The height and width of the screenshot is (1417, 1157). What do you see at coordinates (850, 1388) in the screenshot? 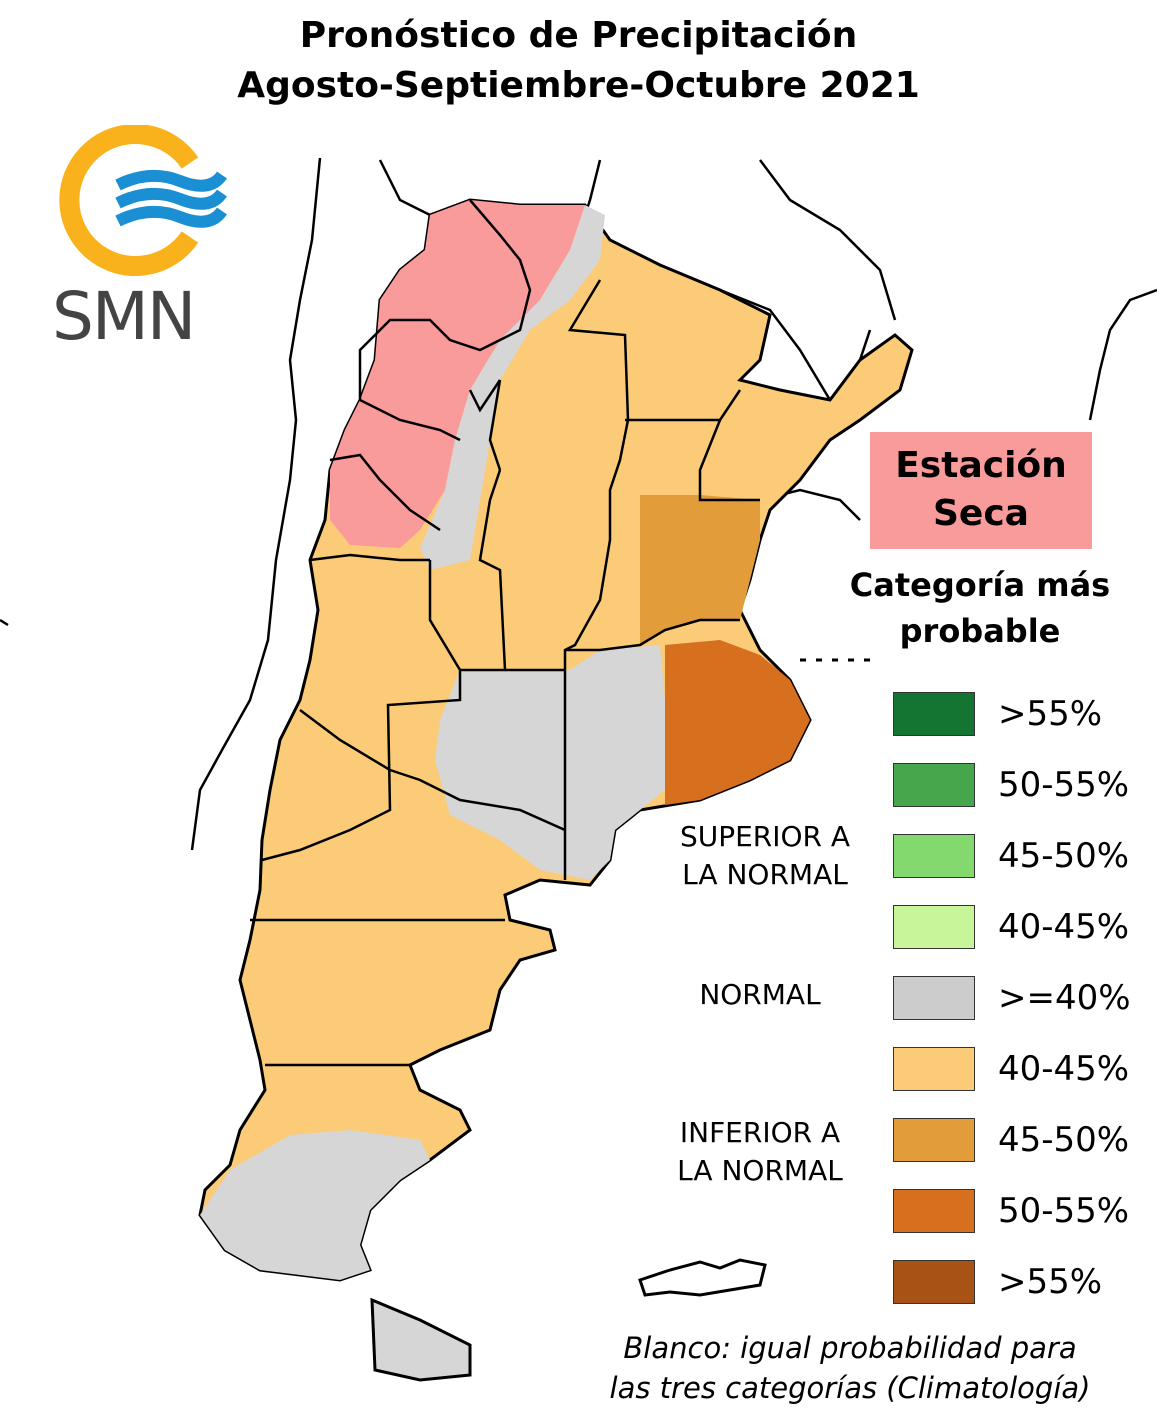
I see `footnote-line2: las tres categorías (Climatología)` at bounding box center [850, 1388].